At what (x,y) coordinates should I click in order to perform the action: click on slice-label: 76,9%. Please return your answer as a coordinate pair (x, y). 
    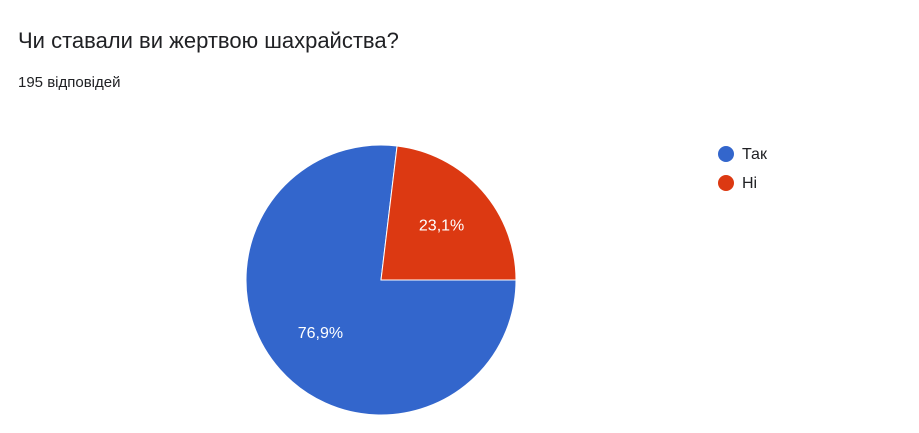
    Looking at the image, I should click on (320, 333).